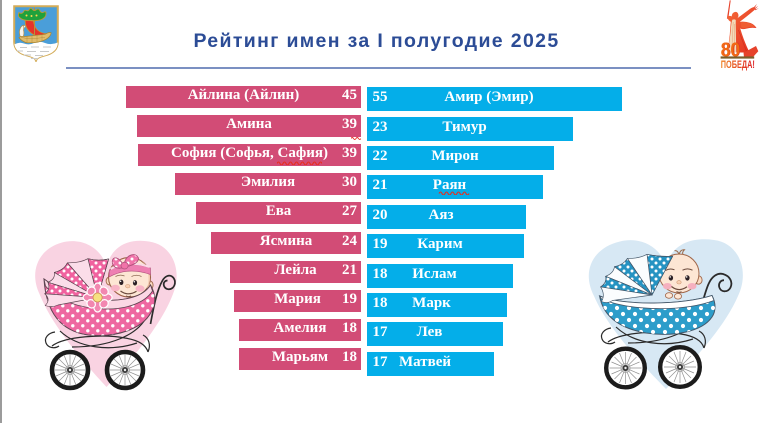 The height and width of the screenshot is (423, 765). Describe the element at coordinates (738, 65) in the screenshot. I see `svg-text: ПОБЕДА!` at that location.